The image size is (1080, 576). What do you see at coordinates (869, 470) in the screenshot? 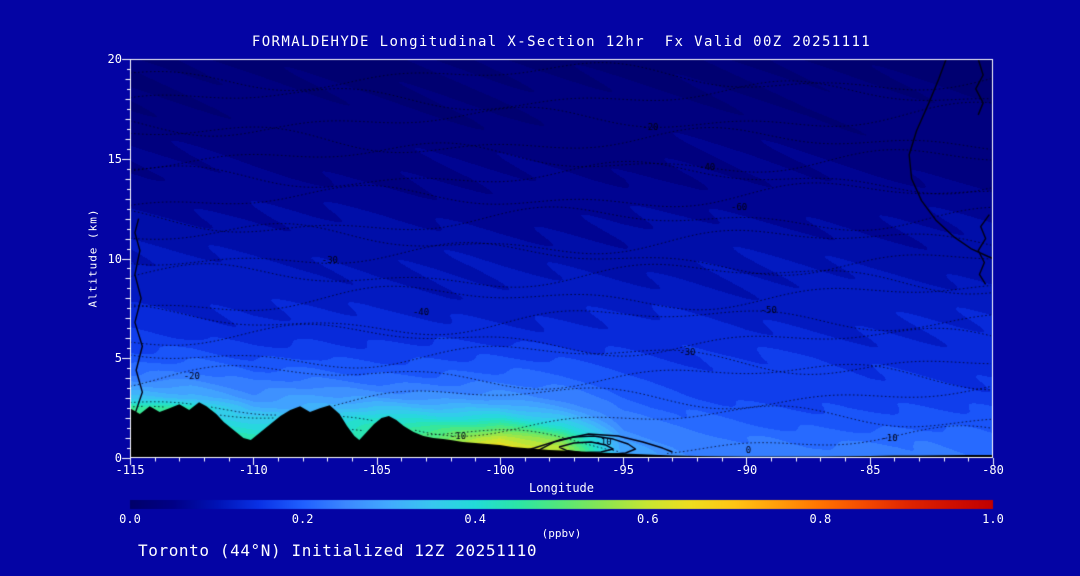
I see `xtick-label: -85` at bounding box center [869, 470].